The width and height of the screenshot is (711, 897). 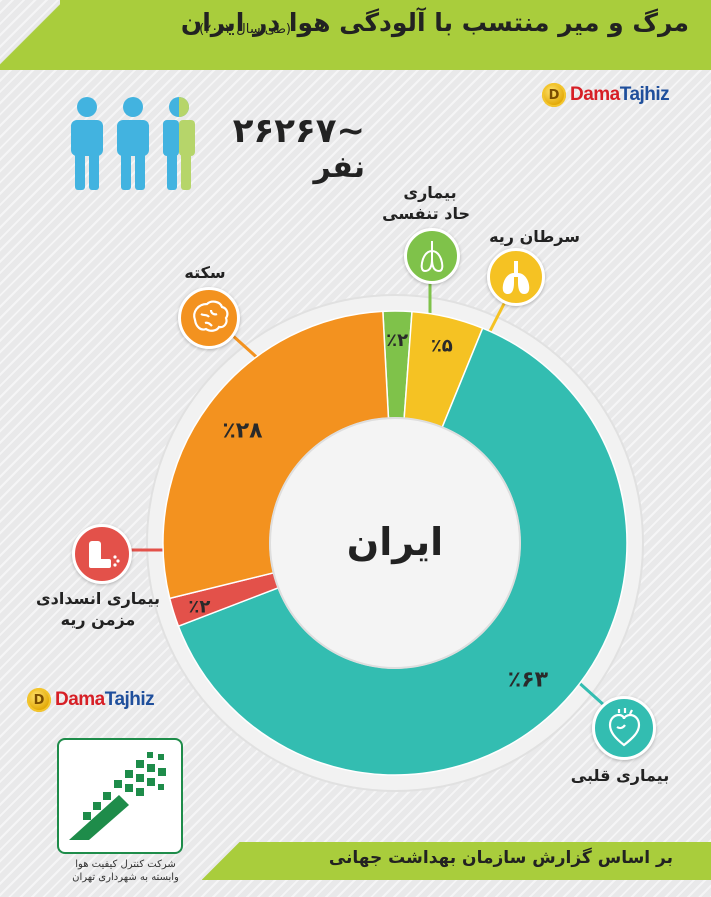 What do you see at coordinates (442, 345) in the screenshot?
I see `slice-lung-cancer-value: ٪۵` at bounding box center [442, 345].